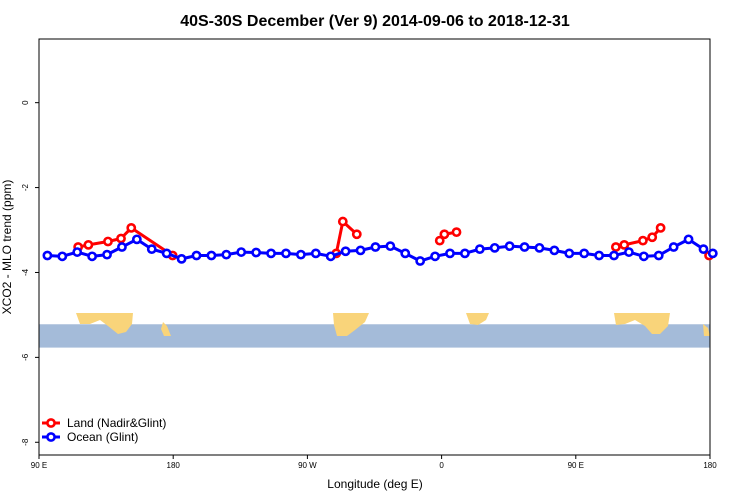 This screenshot has height=500, width=750. What do you see at coordinates (25, 102) in the screenshot?
I see `y-tick-label: 0` at bounding box center [25, 102].